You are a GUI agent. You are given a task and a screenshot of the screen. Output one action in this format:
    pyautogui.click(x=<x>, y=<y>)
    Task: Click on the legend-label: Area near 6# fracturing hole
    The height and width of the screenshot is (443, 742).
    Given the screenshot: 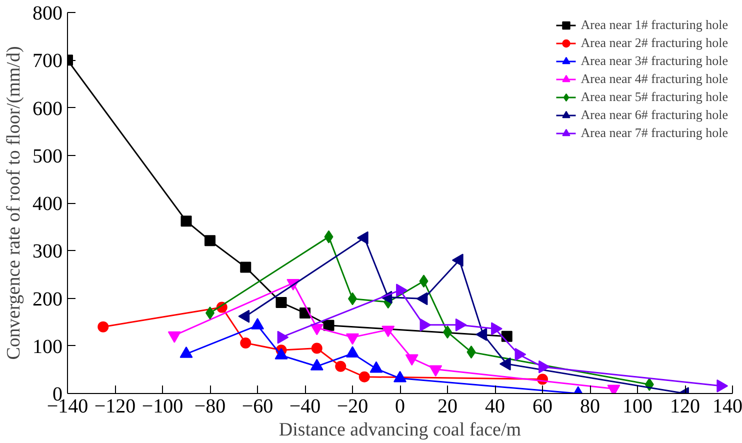 What is the action you would take?
    pyautogui.click(x=654, y=115)
    